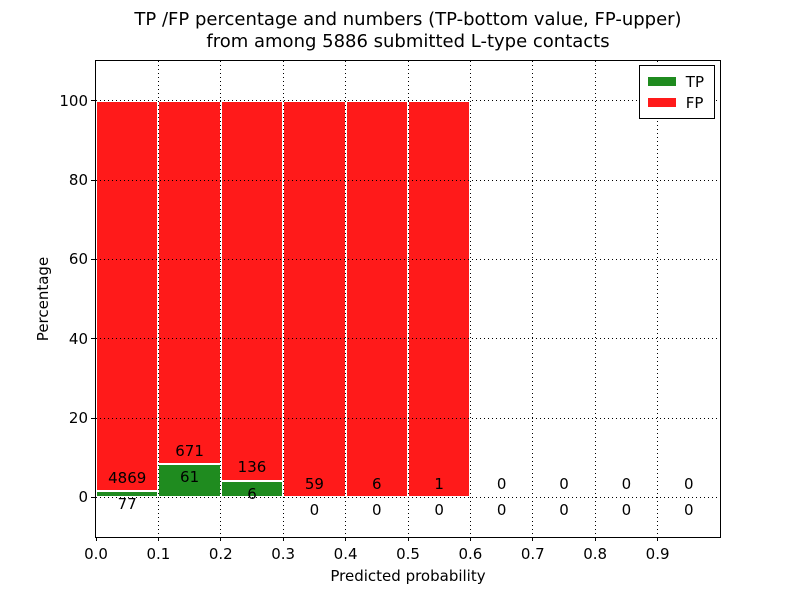  Describe the element at coordinates (657, 554) in the screenshot. I see `x-tick-label: 0.9` at that location.